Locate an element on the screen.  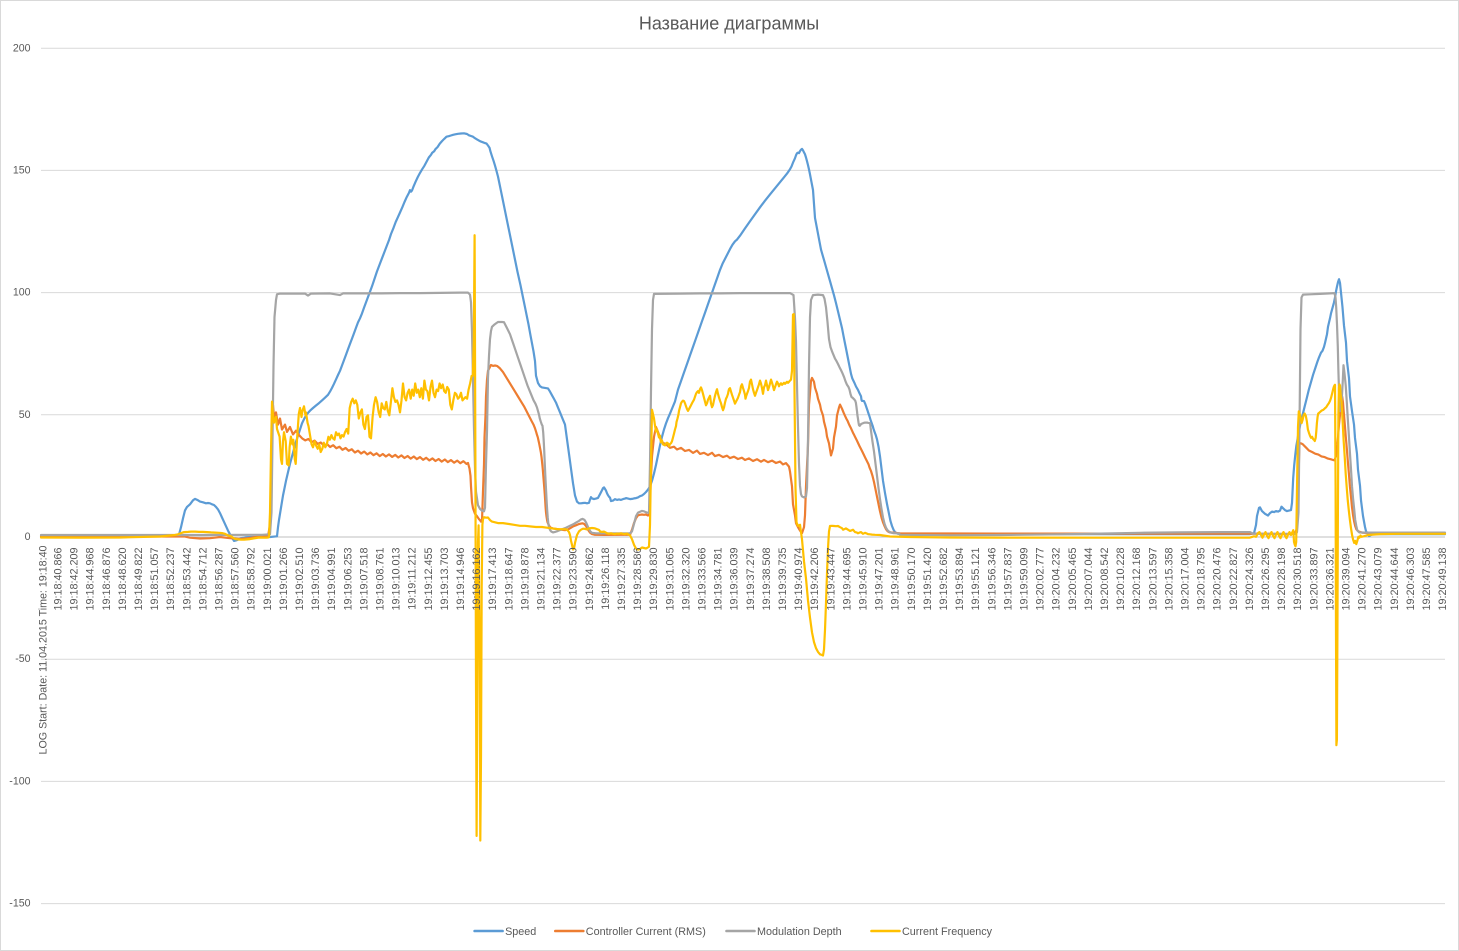
svg-text: 19:19:28.586 is located at coordinates (638, 579).